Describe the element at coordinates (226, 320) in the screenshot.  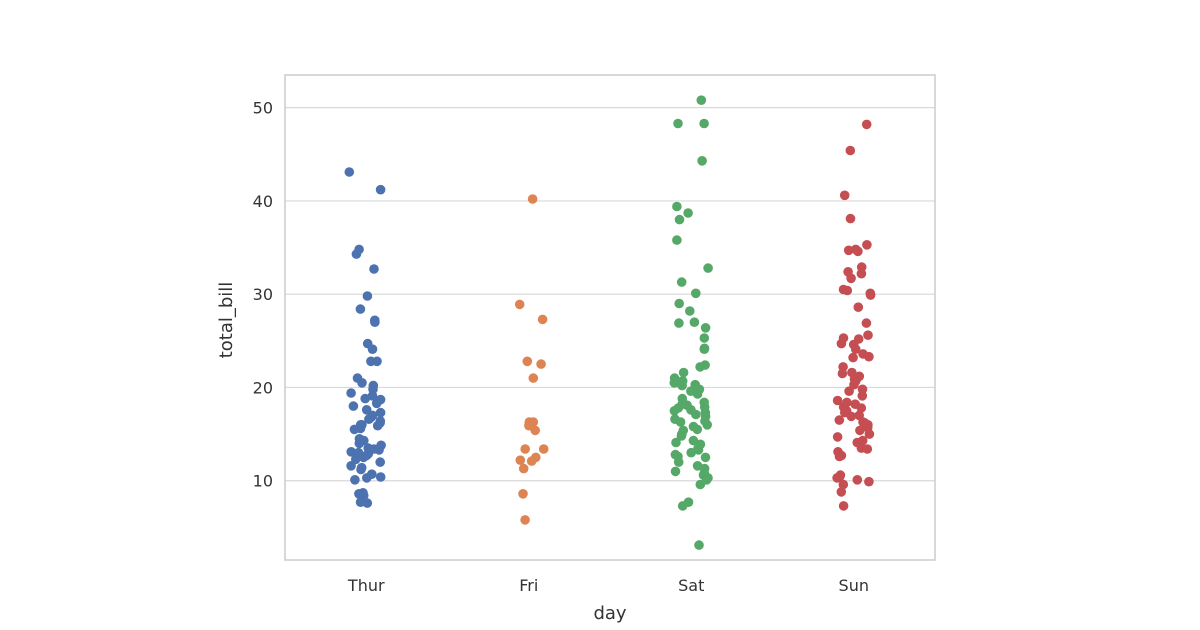
I see `y-axis-label: total_bill` at that location.